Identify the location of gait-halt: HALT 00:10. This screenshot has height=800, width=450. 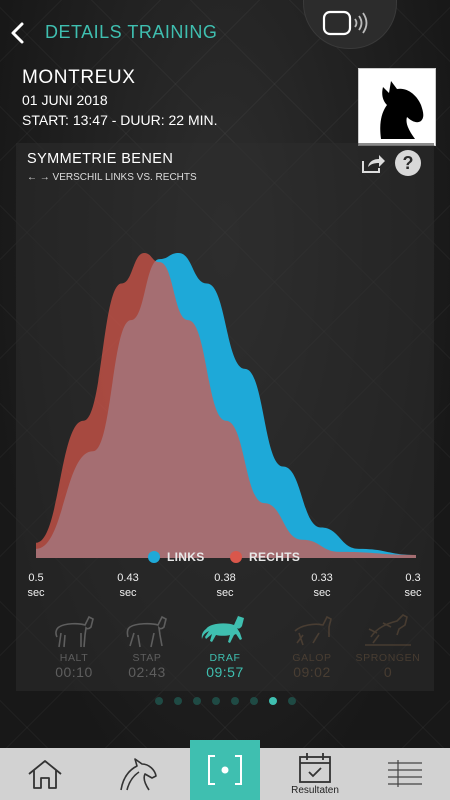
(74, 646).